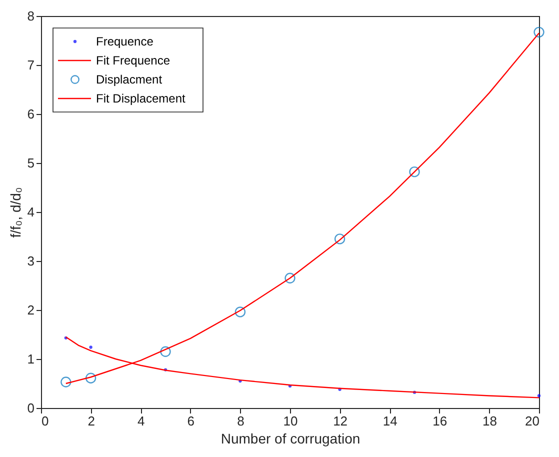 The image size is (559, 457). I want to click on legend-label: Frequence, so click(125, 41).